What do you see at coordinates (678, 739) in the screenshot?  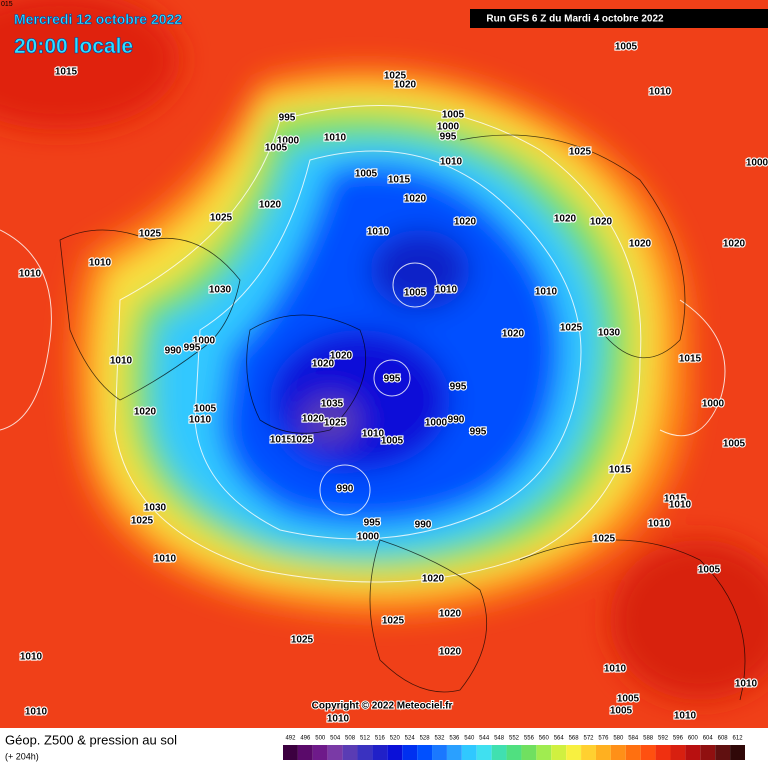 I see `scale-label: 596` at bounding box center [678, 739].